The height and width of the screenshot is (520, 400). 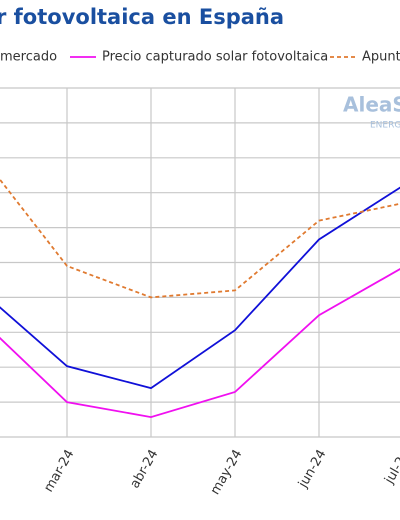 I want to click on x-tick-label: mar-24, so click(x=59, y=471).